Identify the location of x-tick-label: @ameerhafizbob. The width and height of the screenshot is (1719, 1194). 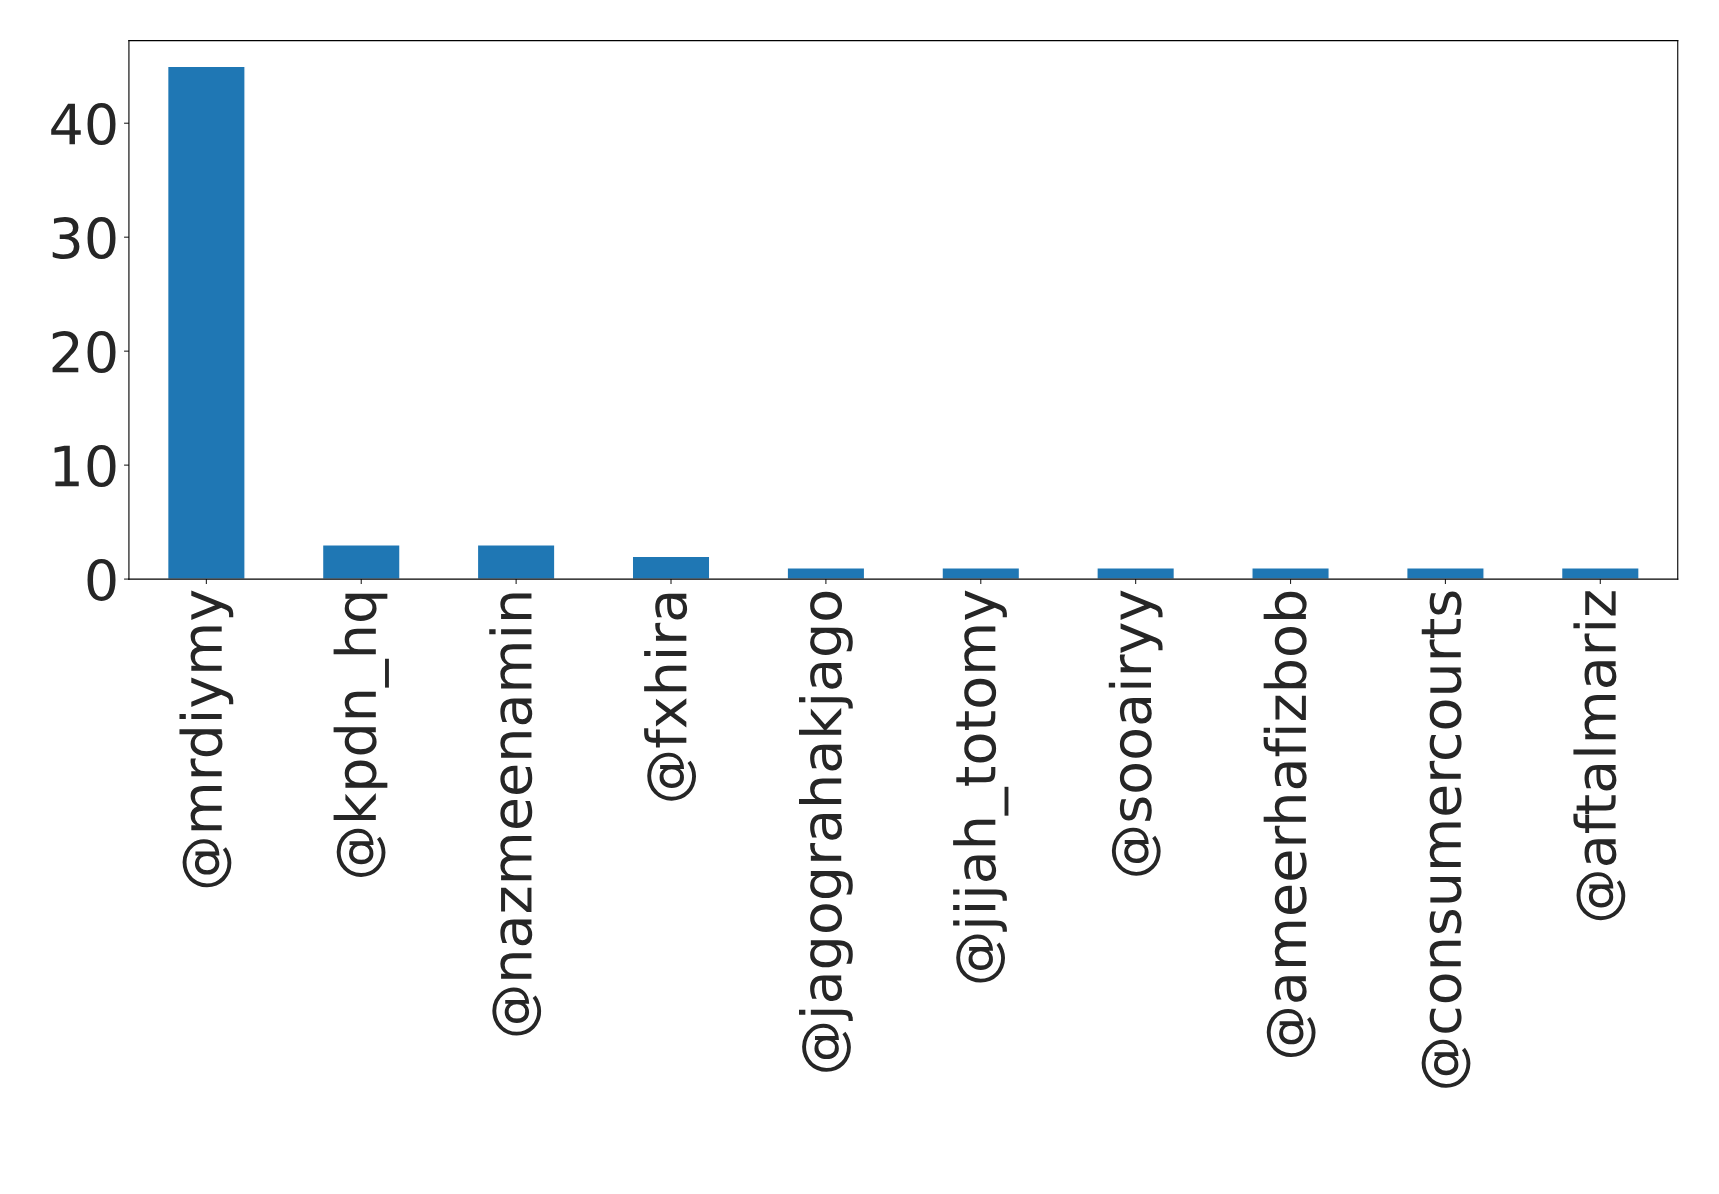
(1289, 824).